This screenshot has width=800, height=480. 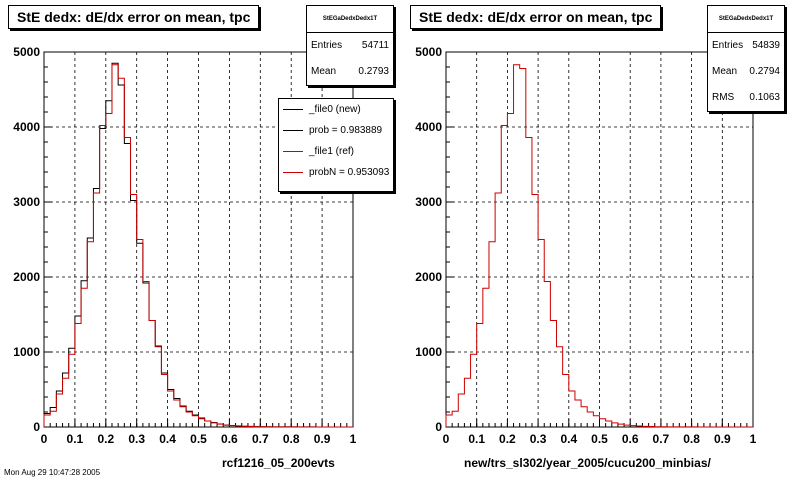 I want to click on left-stats-entries: Entries 54711, so click(x=350, y=46).